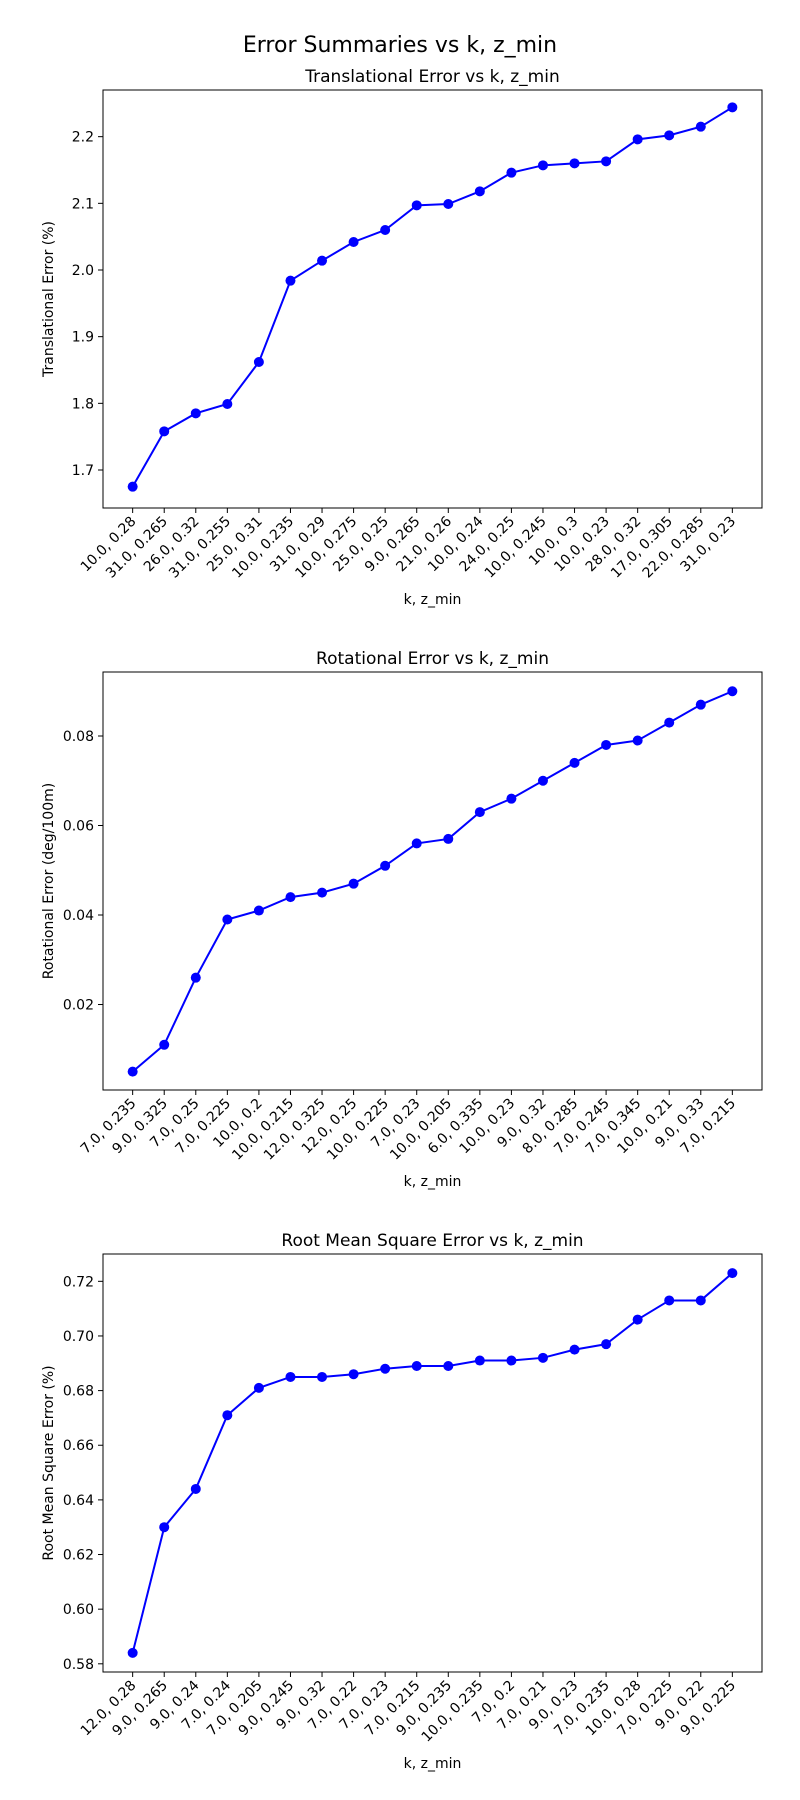 Image resolution: width=800 pixels, height=1800 pixels. What do you see at coordinates (78, 1282) in the screenshot?
I see `y-tick-label: 0.72` at bounding box center [78, 1282].